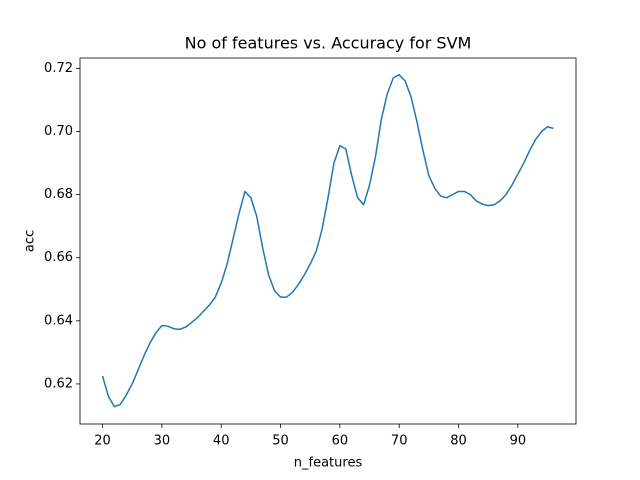 This screenshot has width=640, height=480. I want to click on x-tick-label: 30, so click(162, 441).